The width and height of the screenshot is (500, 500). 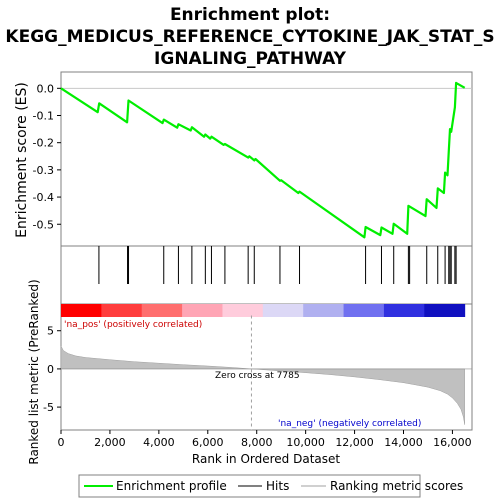 What do you see at coordinates (171, 486) in the screenshot?
I see `legend-profile-label: Enrichment profile` at bounding box center [171, 486].